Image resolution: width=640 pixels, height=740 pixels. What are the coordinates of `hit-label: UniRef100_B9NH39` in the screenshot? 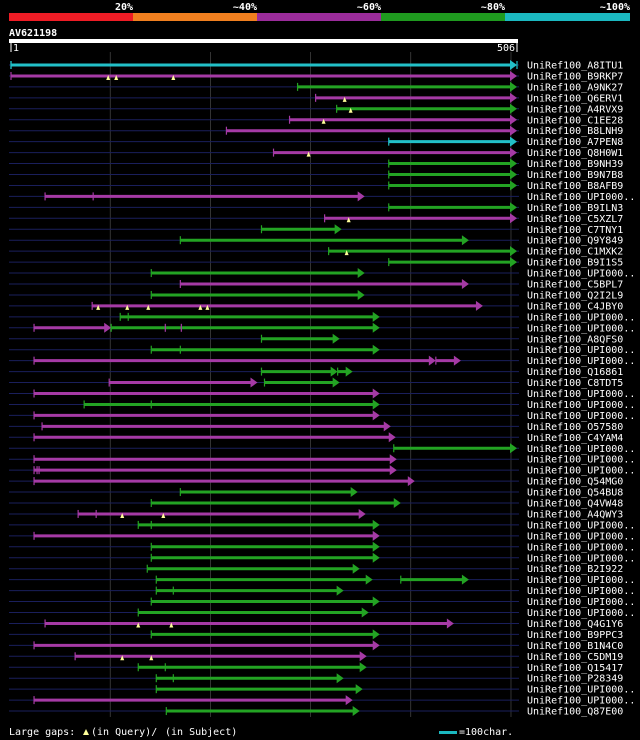 It's located at (575, 164).